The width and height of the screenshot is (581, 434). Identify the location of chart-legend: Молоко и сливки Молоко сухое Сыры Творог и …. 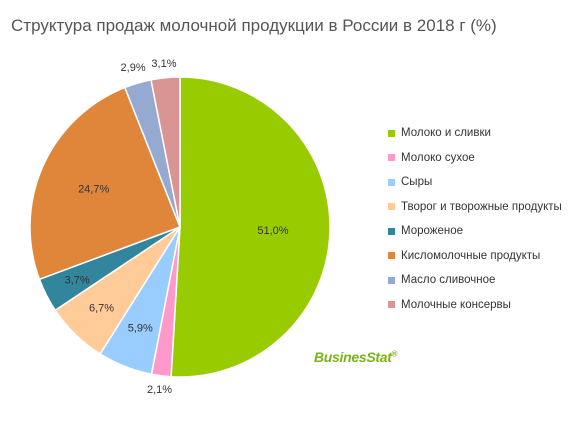
(483, 219).